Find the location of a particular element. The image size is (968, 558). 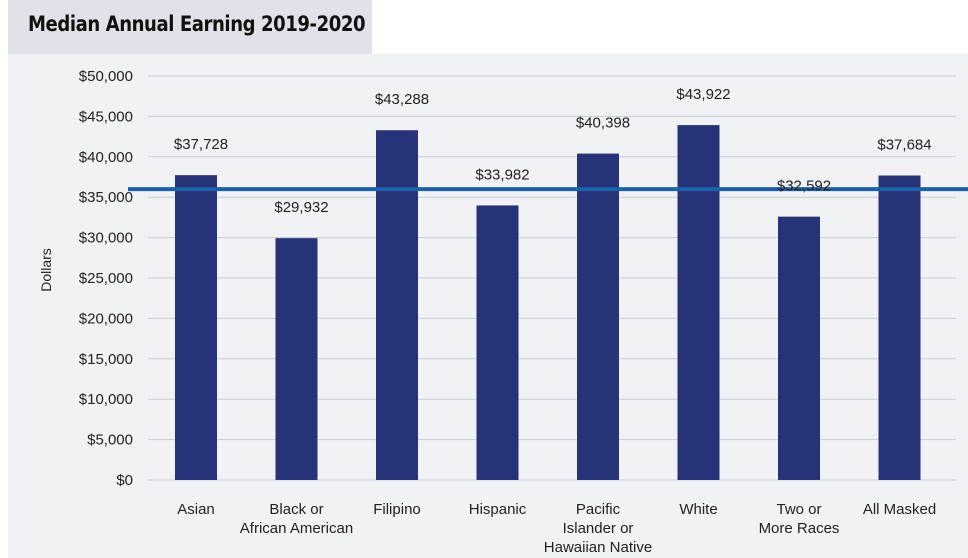

x-category-label: Two or More Races is located at coordinates (799, 519).